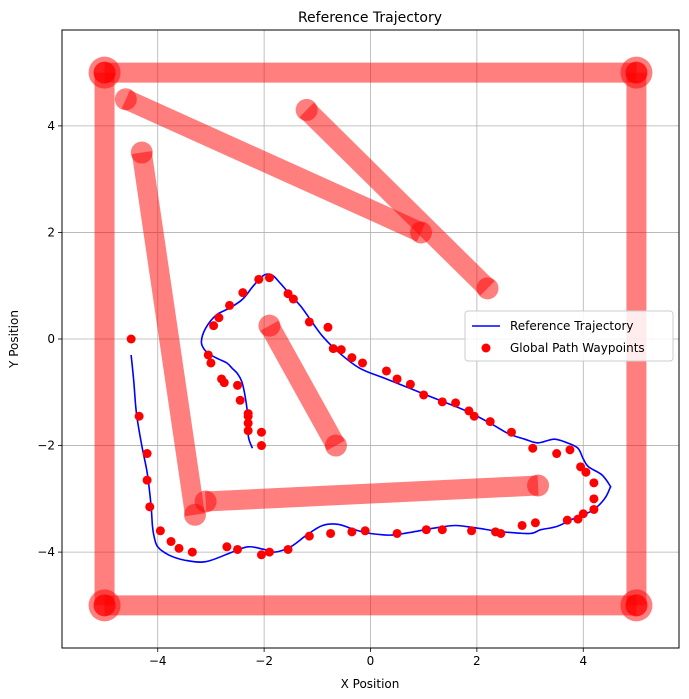  I want to click on x-tick-label: 4, so click(583, 661).